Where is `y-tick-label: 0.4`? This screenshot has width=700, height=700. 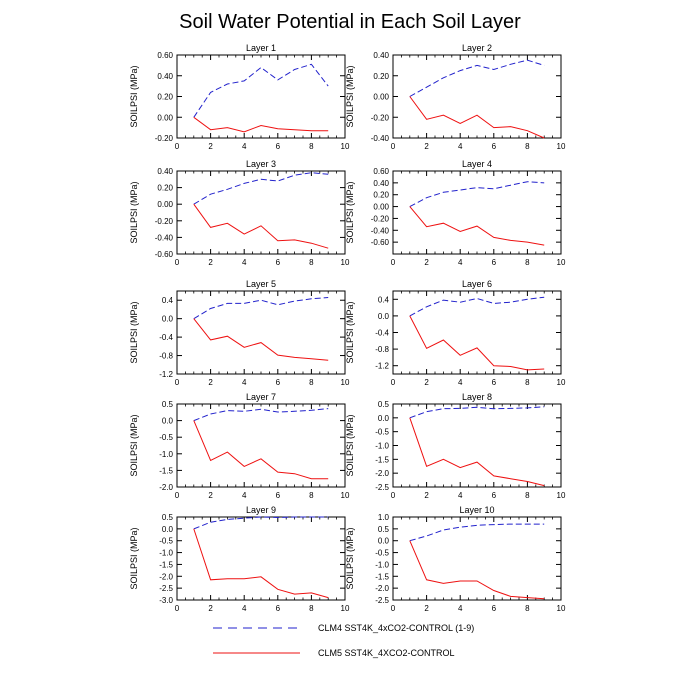
y-tick-label: 0.4 is located at coordinates (384, 299).